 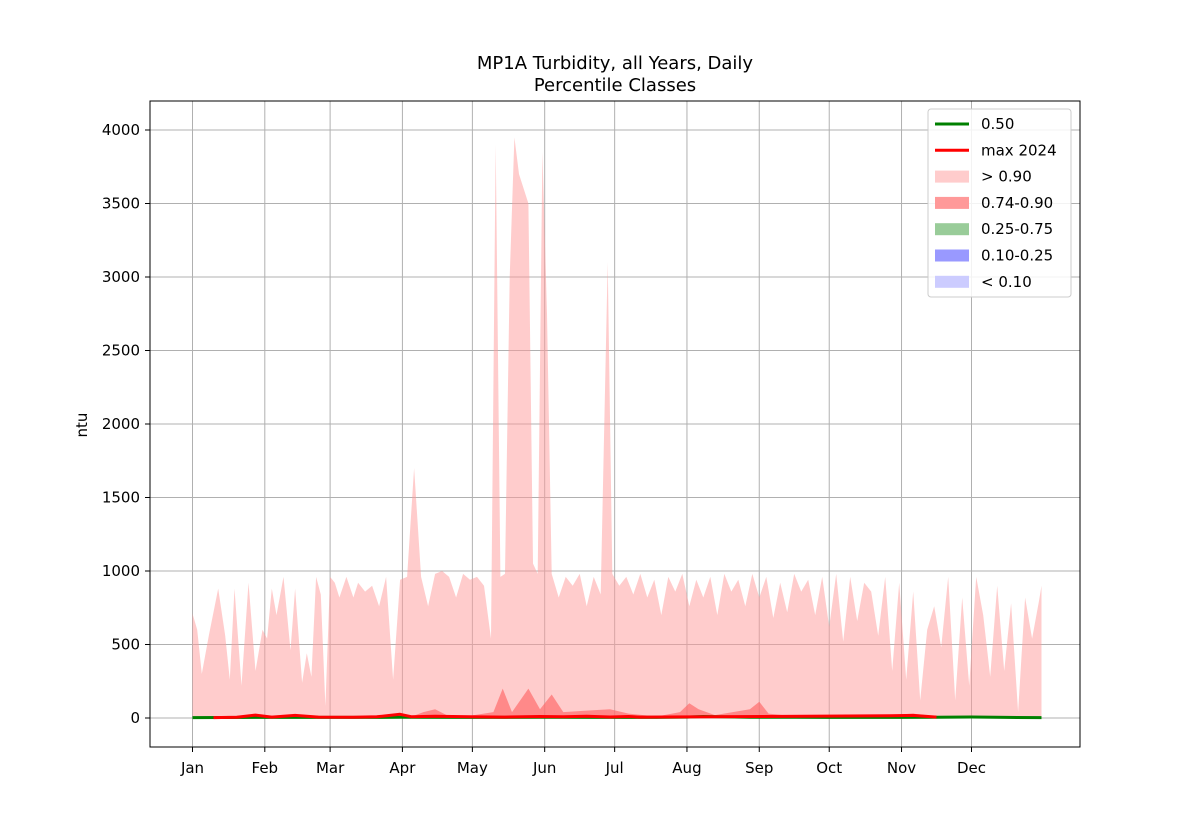 I want to click on legend-label: 0.10-0.25, so click(x=1017, y=256).